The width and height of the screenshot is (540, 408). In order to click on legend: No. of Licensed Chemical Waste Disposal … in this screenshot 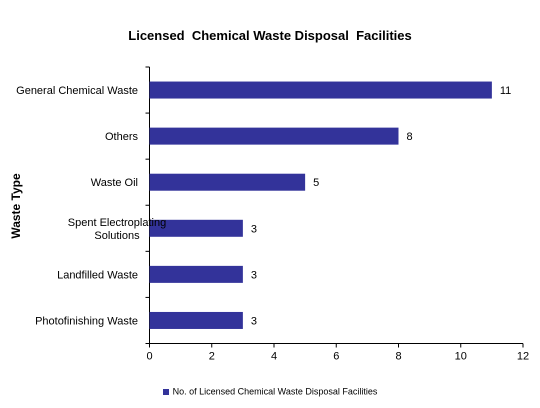, I will do `click(270, 391)`.